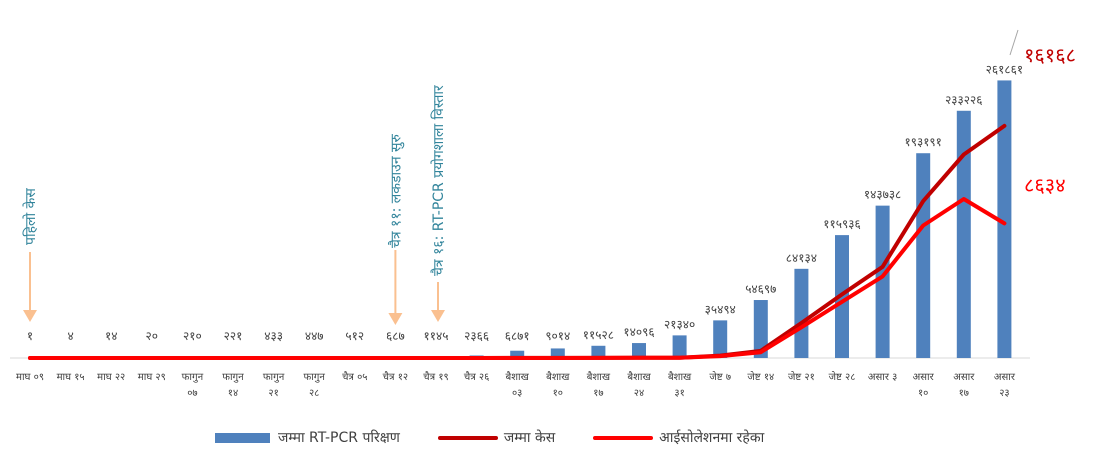  What do you see at coordinates (71, 377) in the screenshot?
I see `x-tick-label: माघ १५` at bounding box center [71, 377].